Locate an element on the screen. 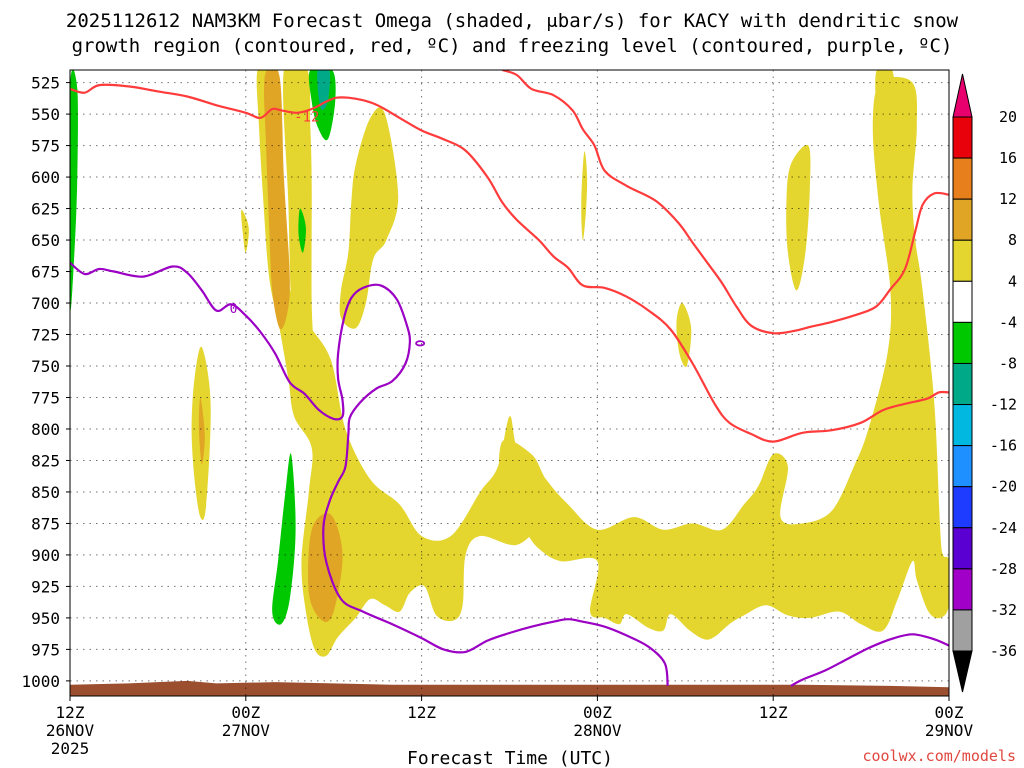 The width and height of the screenshot is (1024, 768). contour-freezing_right is located at coordinates (869, 660).